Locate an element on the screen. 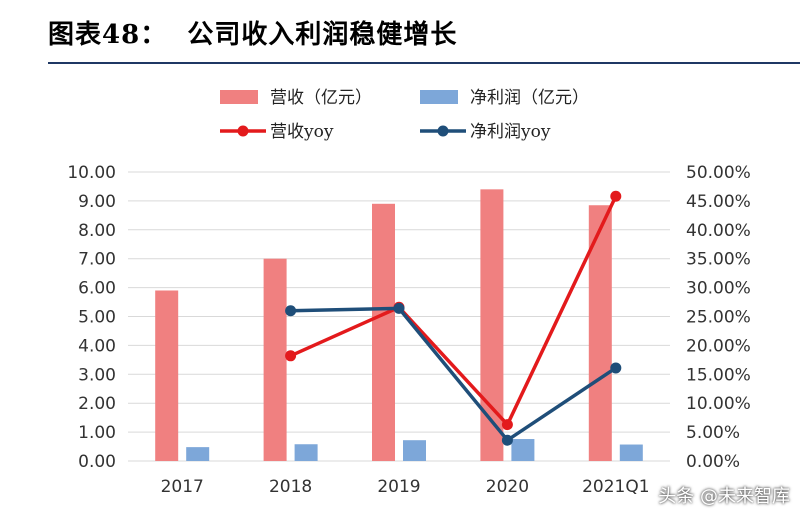  watermark: 头条 @未来智库 is located at coordinates (724, 496).